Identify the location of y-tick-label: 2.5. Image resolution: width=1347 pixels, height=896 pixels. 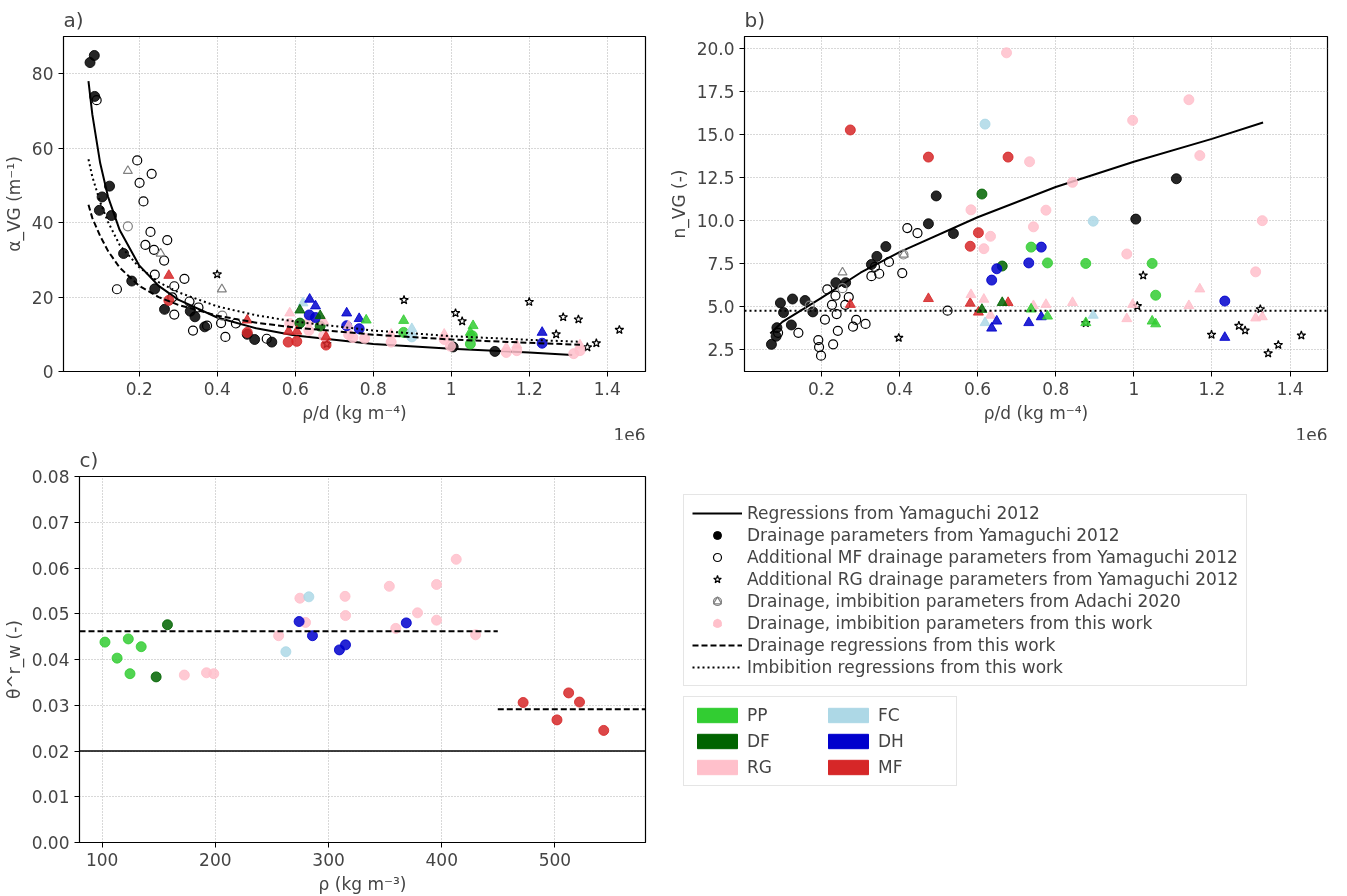
(721, 349).